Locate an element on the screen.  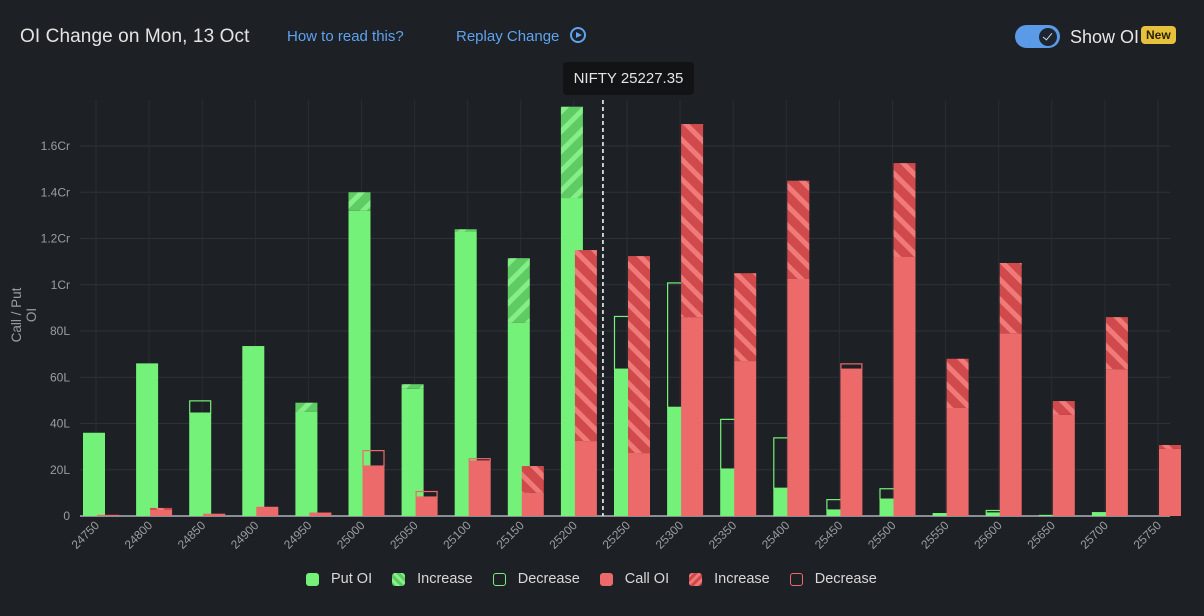
x-tick-label: 25600 is located at coordinates (988, 535).